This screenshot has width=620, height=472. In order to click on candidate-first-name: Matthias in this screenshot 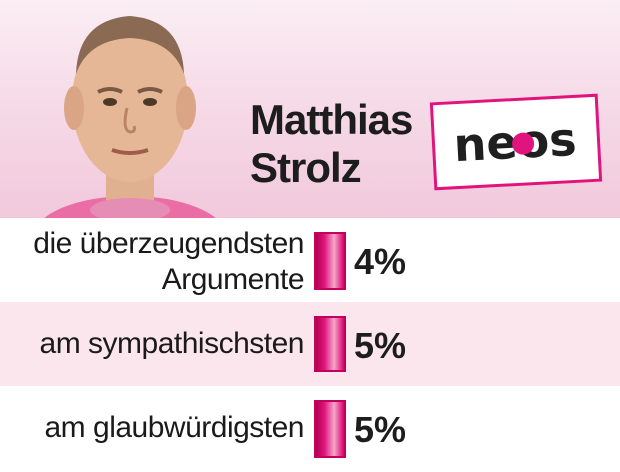, I will do `click(331, 119)`.